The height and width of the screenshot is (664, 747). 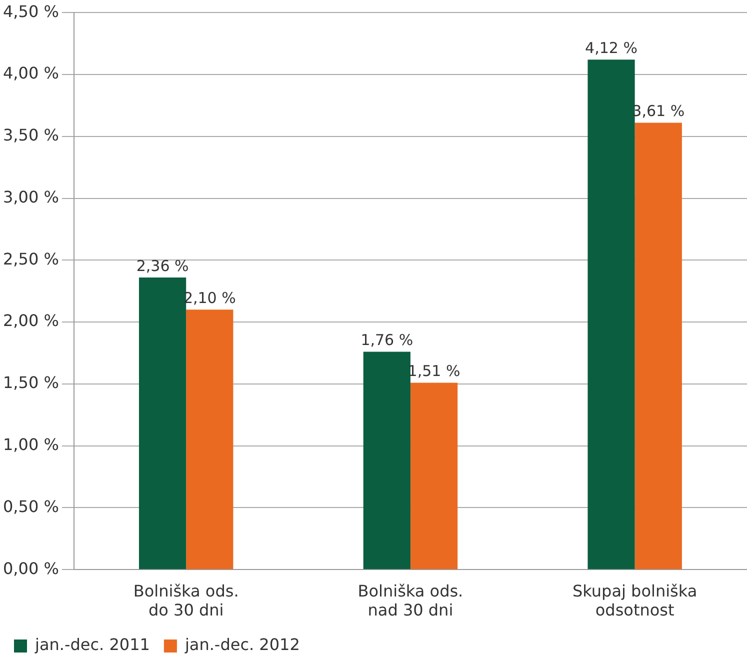 I want to click on category-label: odsotnost, so click(x=634, y=610).